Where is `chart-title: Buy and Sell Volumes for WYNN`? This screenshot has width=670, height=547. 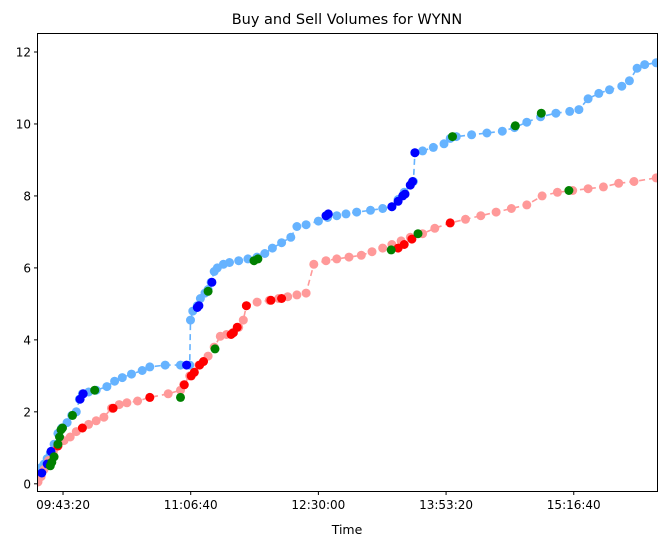 chart-title: Buy and Sell Volumes for WYNN is located at coordinates (347, 20).